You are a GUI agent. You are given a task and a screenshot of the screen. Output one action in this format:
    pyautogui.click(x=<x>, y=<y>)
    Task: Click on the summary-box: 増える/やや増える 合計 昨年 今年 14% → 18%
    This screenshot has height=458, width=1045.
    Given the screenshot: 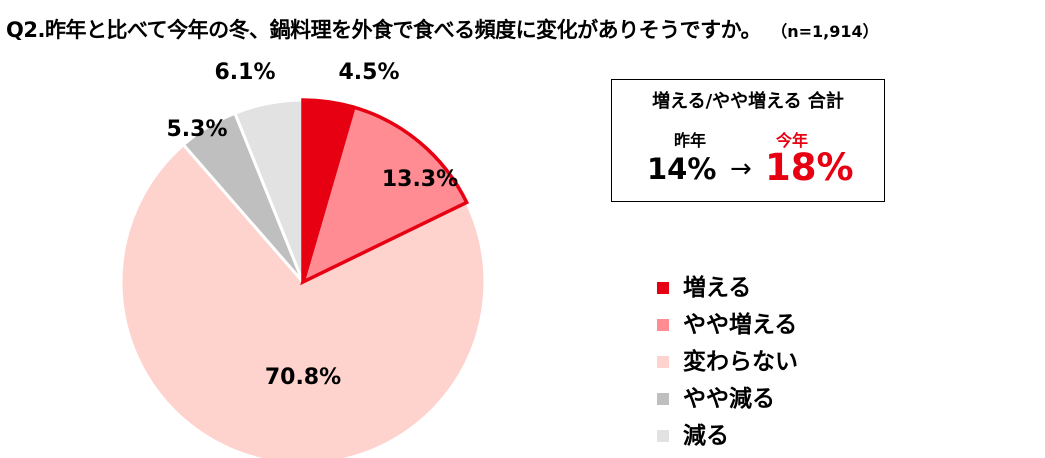 What is the action you would take?
    pyautogui.click(x=748, y=140)
    